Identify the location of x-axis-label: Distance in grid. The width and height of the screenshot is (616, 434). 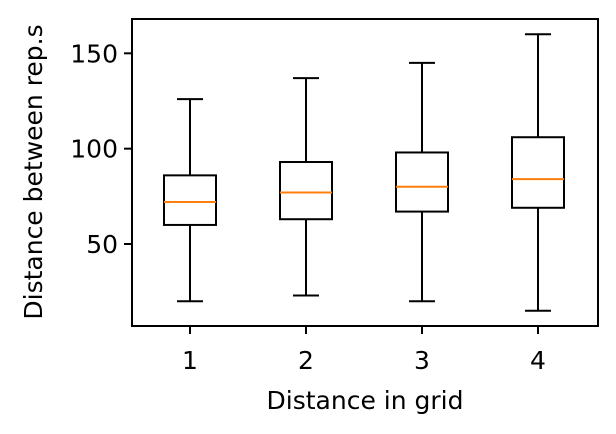
(365, 400).